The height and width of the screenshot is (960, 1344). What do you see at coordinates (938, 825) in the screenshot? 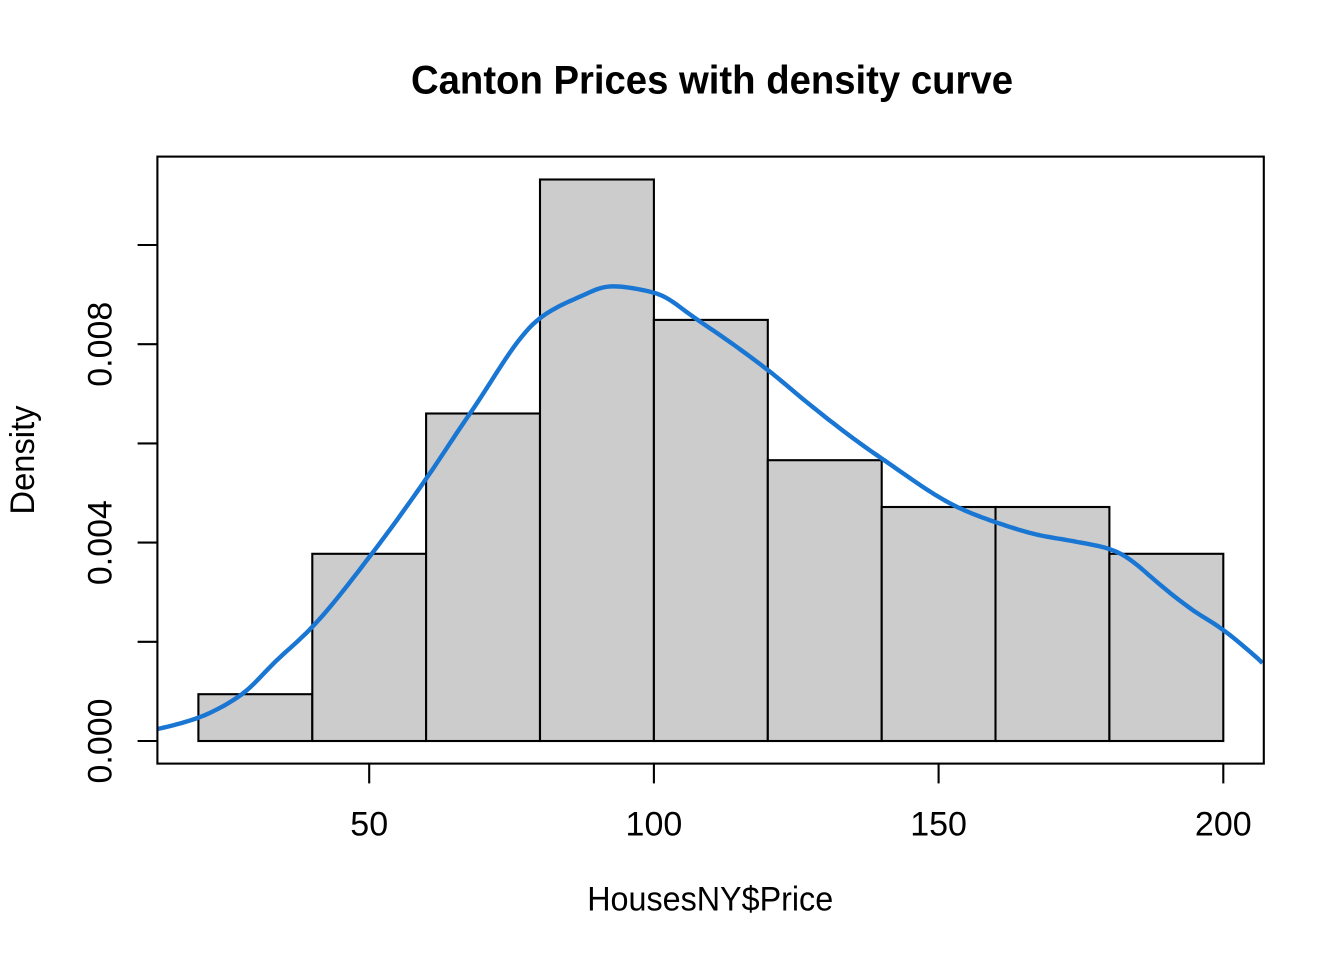
I see `svg-text: 150` at bounding box center [938, 825].